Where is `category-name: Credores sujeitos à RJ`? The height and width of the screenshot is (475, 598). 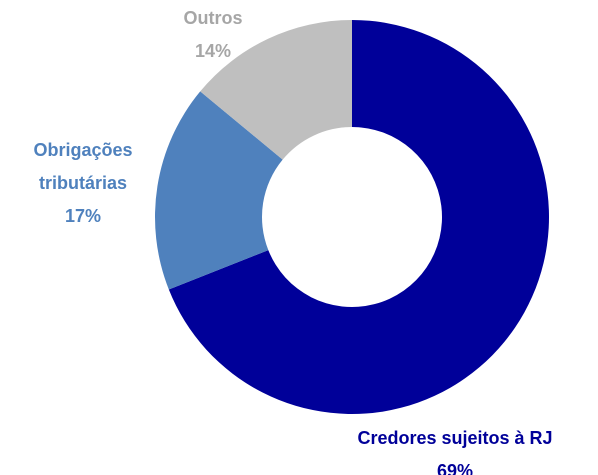
category-name: Credores sujeitos à RJ is located at coordinates (455, 438).